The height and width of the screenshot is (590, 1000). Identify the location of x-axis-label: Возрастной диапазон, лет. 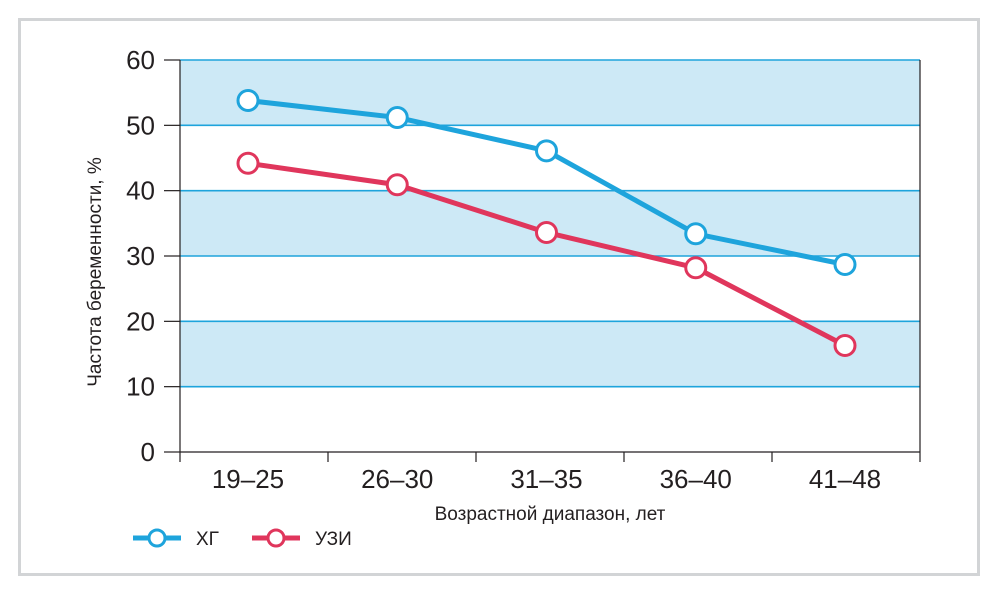
(550, 514).